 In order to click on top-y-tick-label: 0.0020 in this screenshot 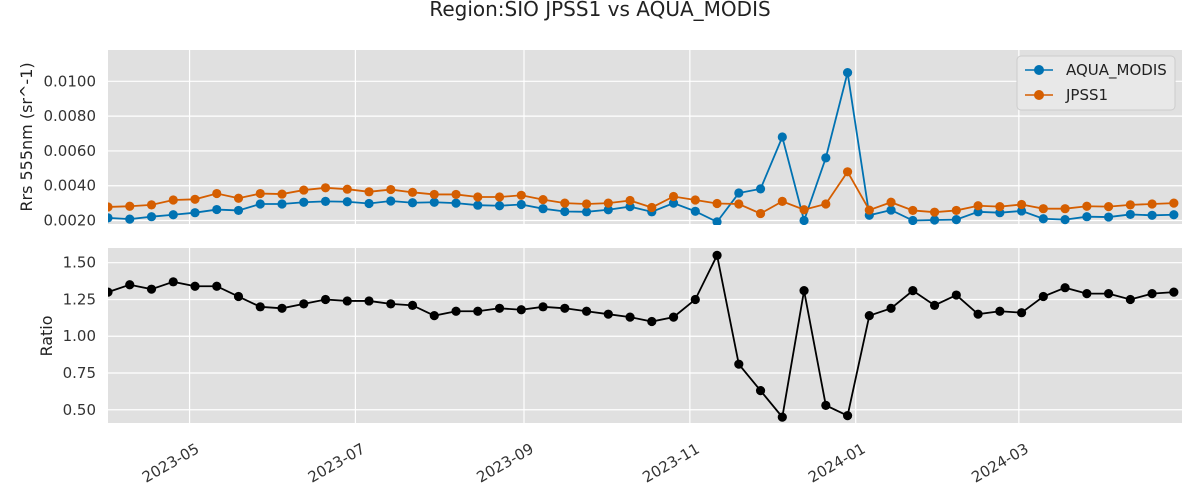, I will do `click(70, 221)`.